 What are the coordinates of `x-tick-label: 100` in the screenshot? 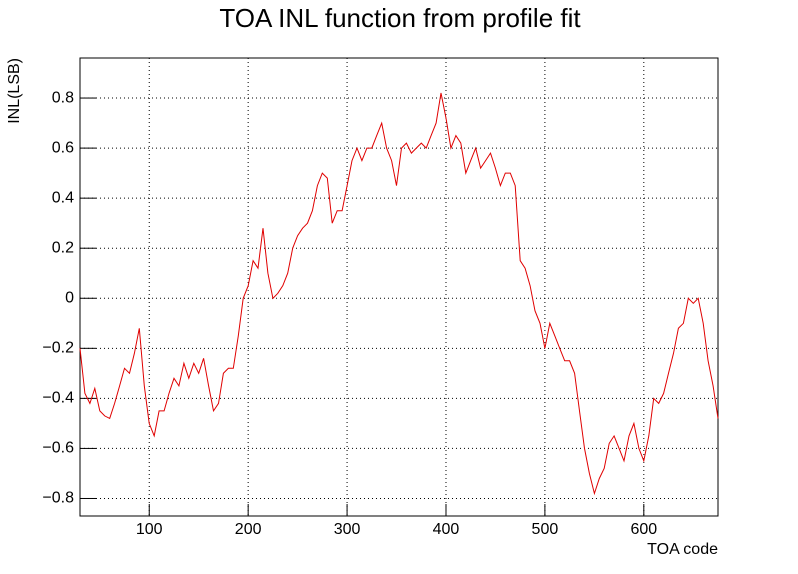 It's located at (149, 529).